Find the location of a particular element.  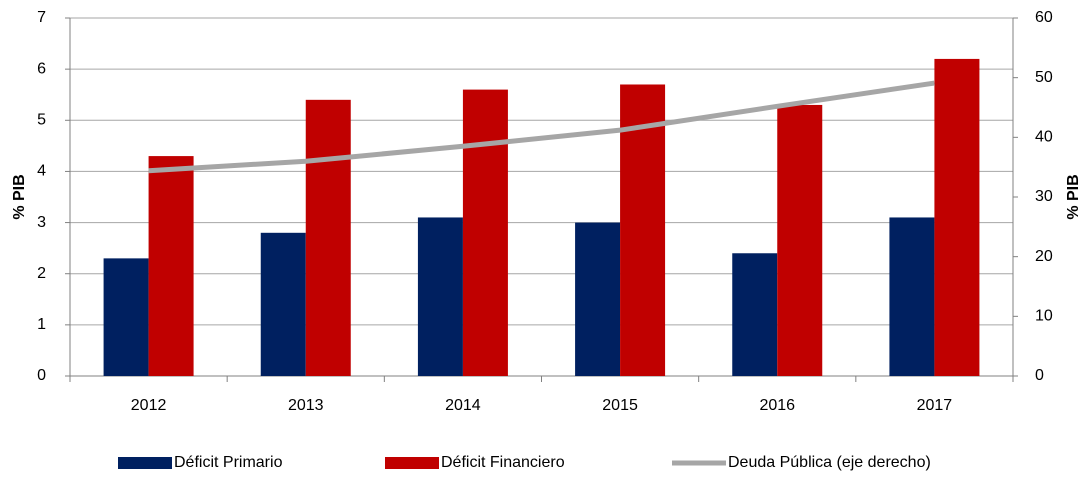

legend-label: Déficit Financiero is located at coordinates (503, 462).